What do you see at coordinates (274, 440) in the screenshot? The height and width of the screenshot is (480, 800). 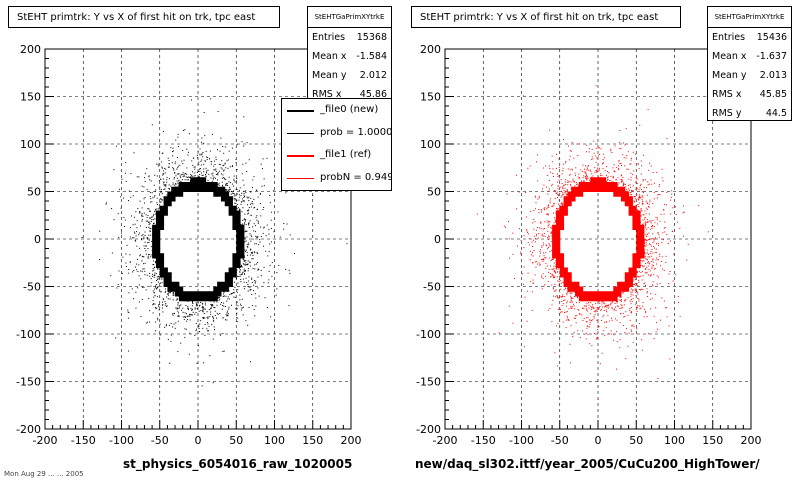 I see `left-x-tick-label: 100` at bounding box center [274, 440].